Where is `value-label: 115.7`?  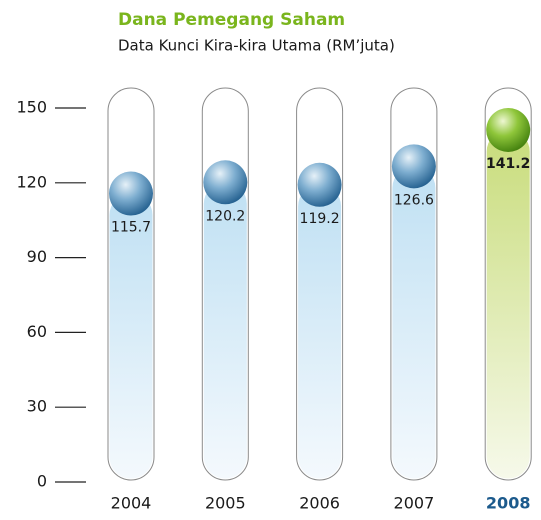
value-label: 115.7 is located at coordinates (131, 228).